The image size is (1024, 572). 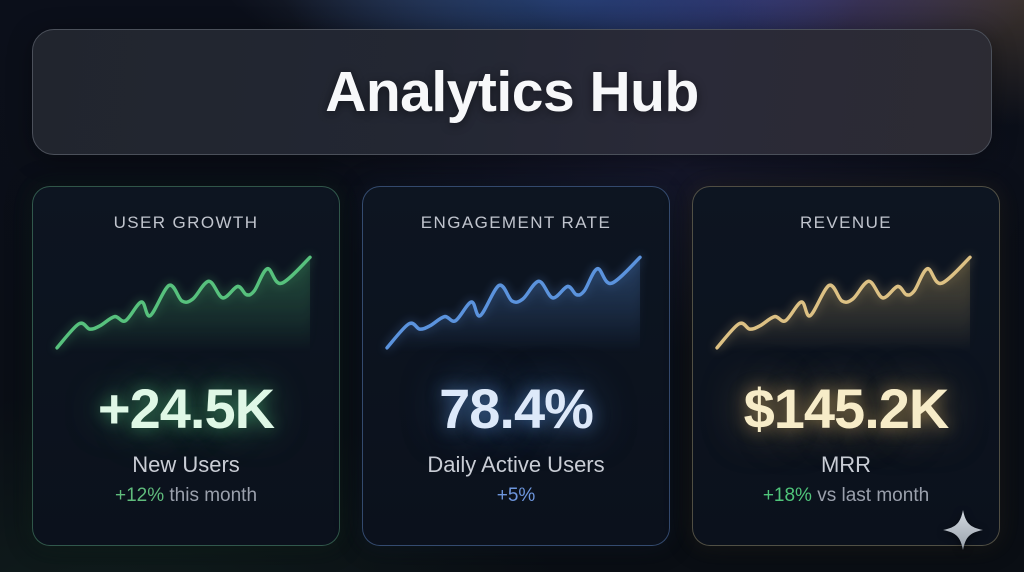 I want to click on delta-percent: +5%, so click(x=516, y=495).